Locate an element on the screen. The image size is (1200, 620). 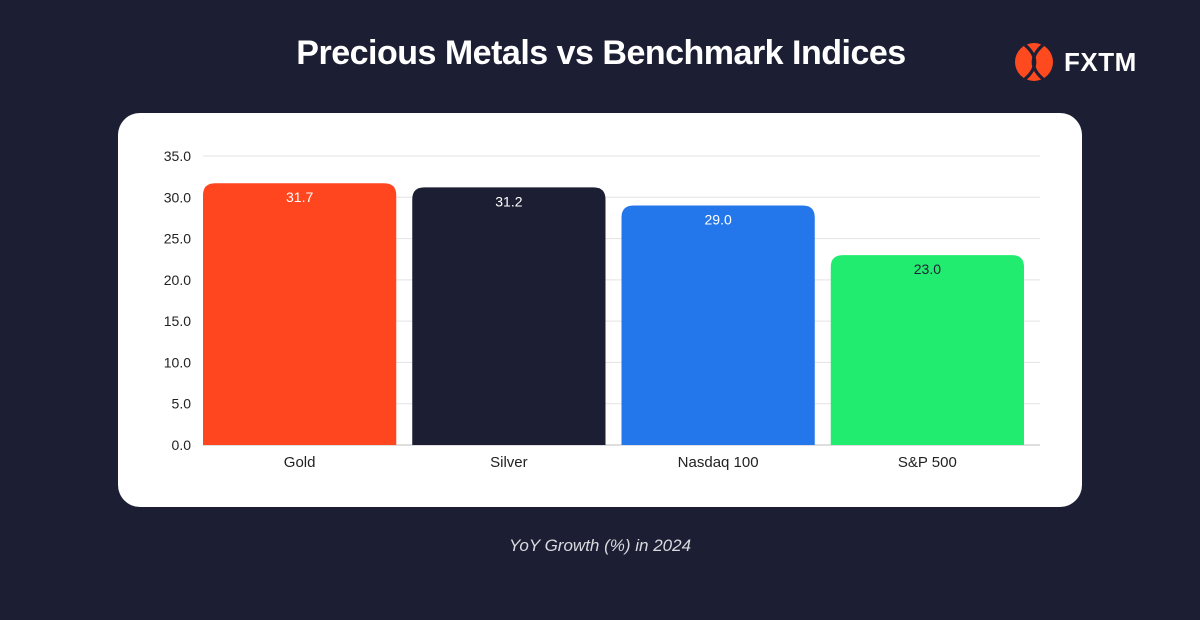
x-tick-label: Nasdaq 100 is located at coordinates (718, 462).